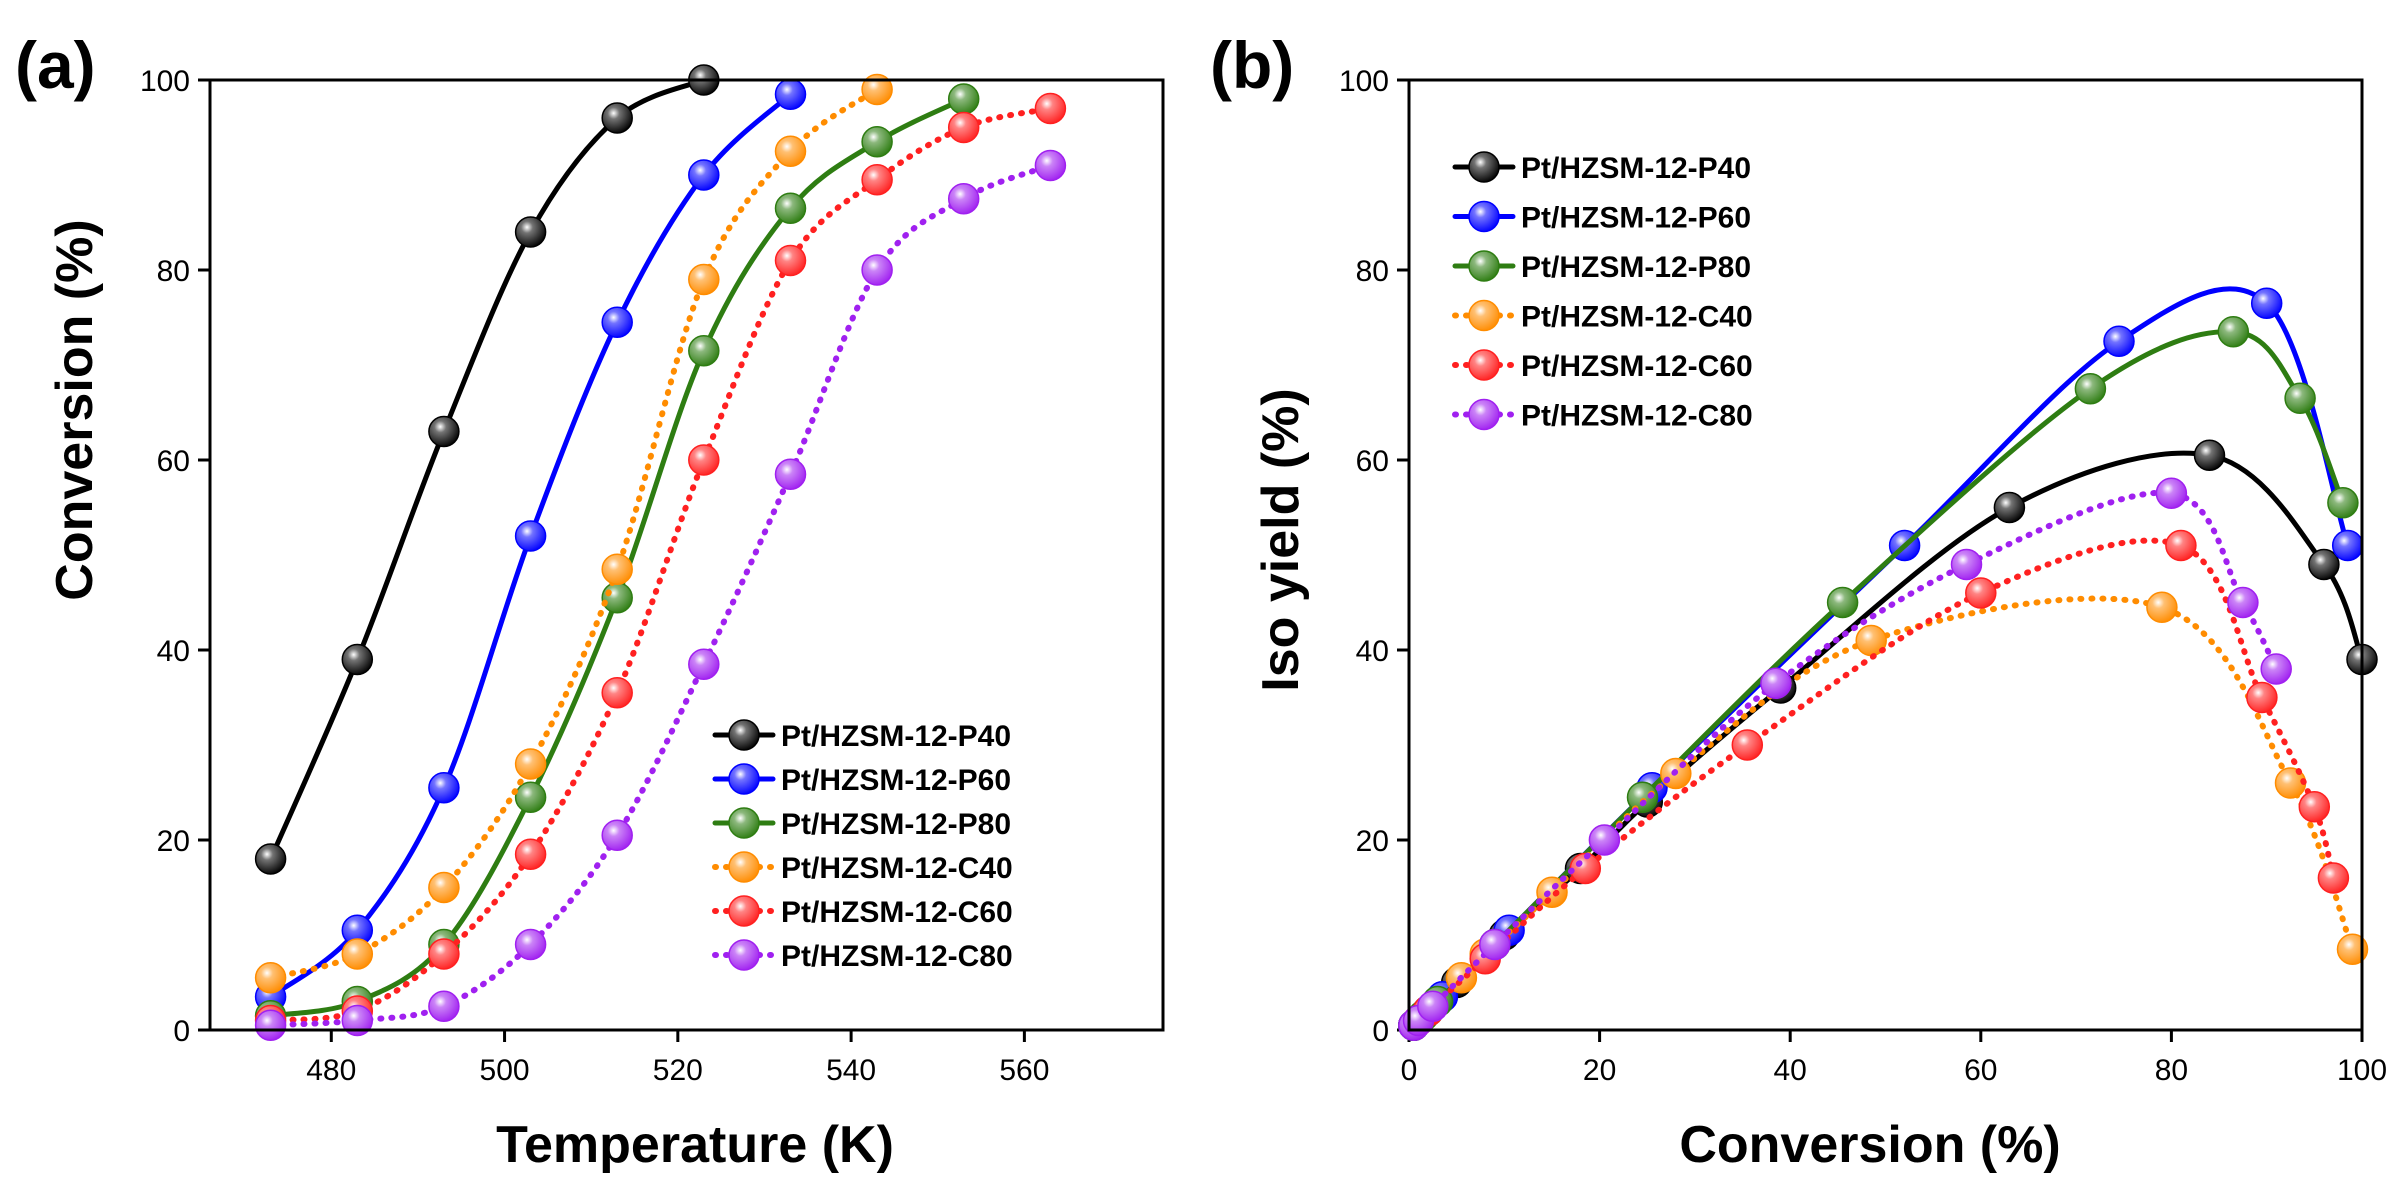  Describe the element at coordinates (896, 780) in the screenshot. I see `panel-a-legend-label-pt-hzsm-12-p60: Pt/HZSM-12-P60` at that location.